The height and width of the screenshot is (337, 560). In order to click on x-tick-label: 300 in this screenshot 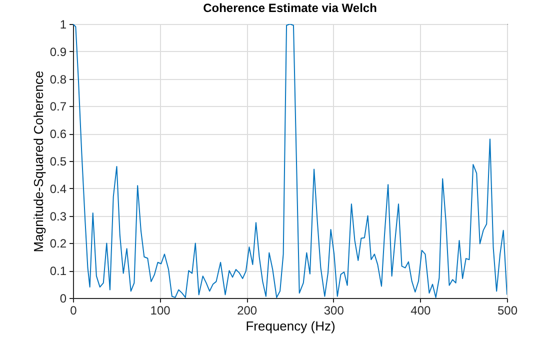, I will do `click(334, 311)`.